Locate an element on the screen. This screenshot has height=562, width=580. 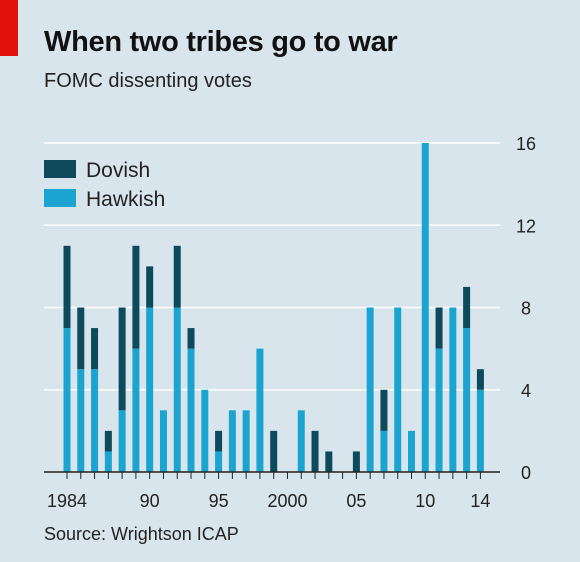
y-tick-label: 16 is located at coordinates (526, 144).